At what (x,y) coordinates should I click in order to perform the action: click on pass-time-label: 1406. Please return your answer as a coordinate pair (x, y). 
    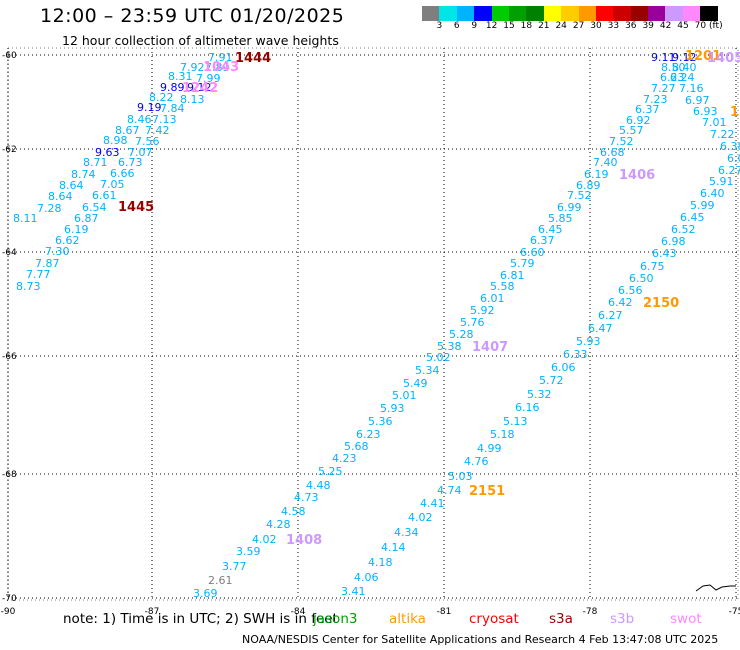
    Looking at the image, I should click on (637, 175).